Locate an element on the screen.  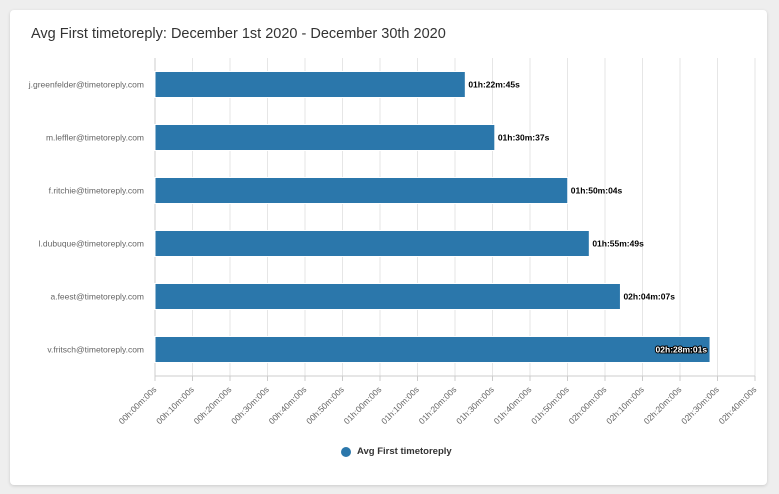
x-tick-label: 01h:30m:00s is located at coordinates (475, 405).